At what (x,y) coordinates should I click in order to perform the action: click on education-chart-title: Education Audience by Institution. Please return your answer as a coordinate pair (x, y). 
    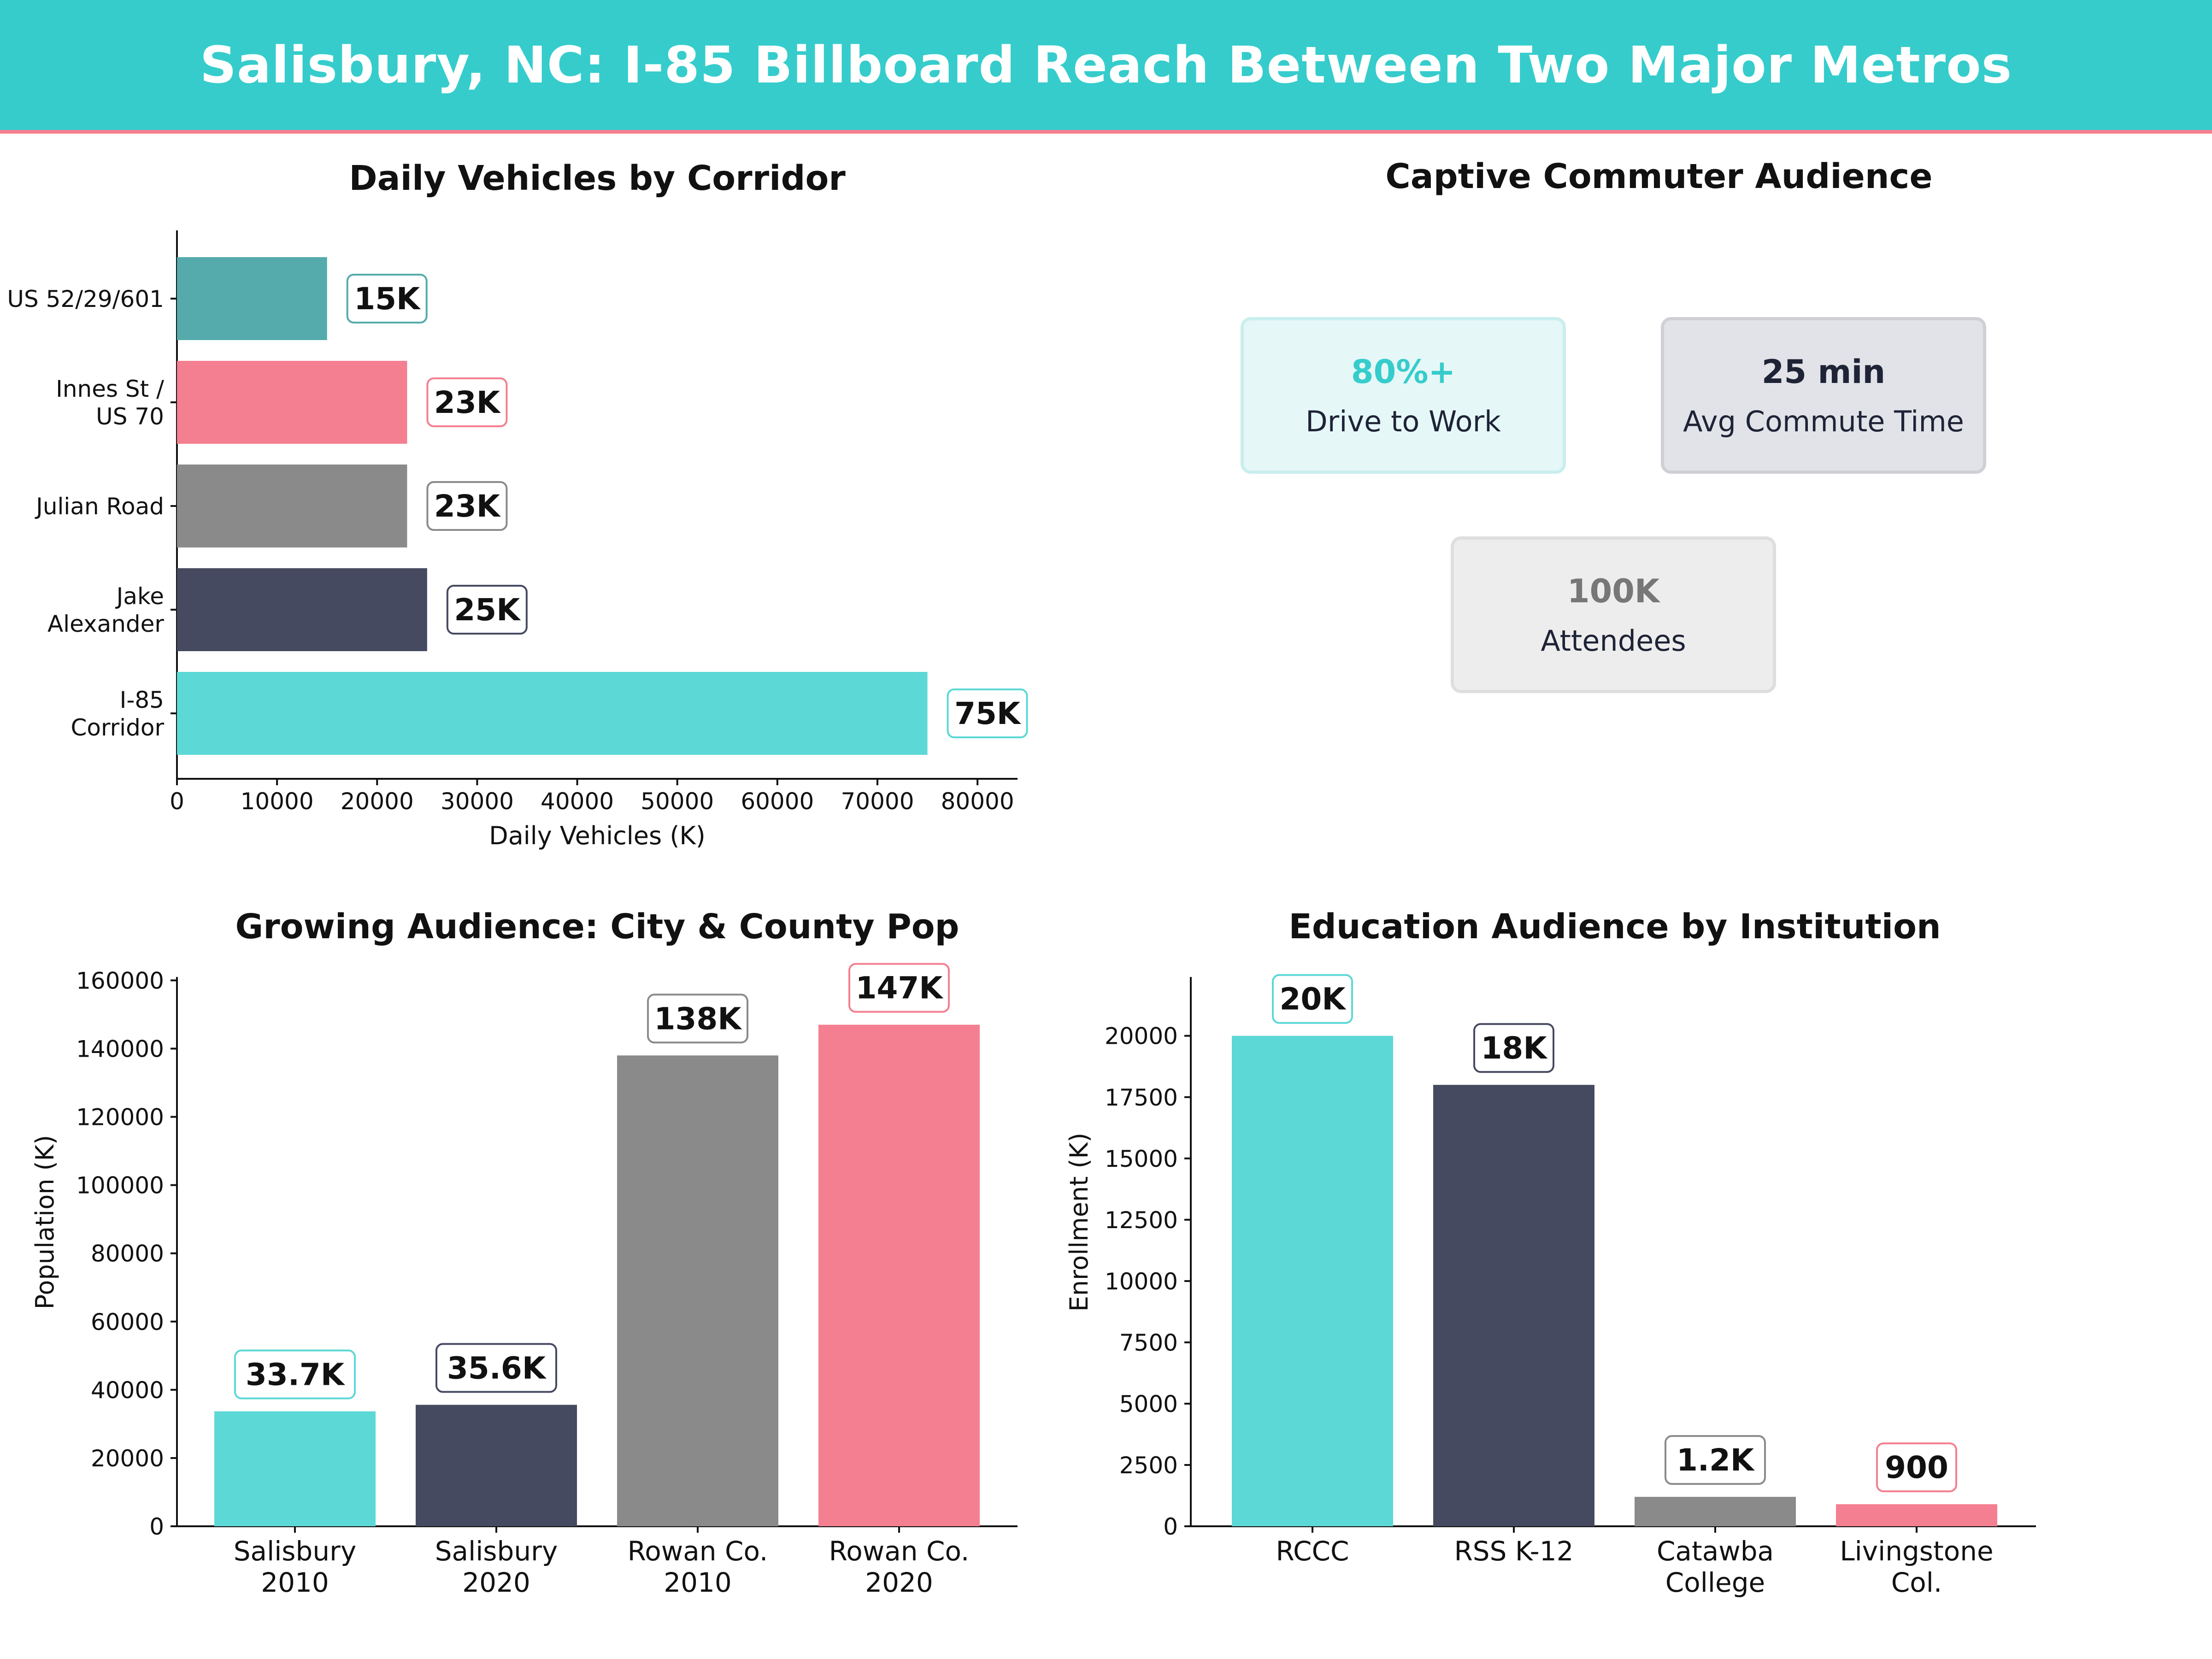
    Looking at the image, I should click on (1614, 927).